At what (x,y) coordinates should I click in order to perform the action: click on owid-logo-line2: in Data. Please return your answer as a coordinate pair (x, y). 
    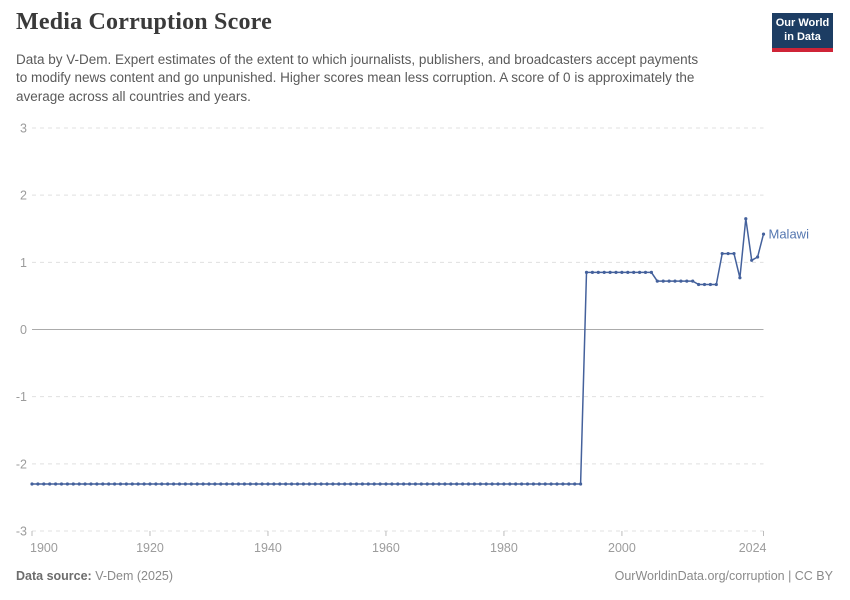
    Looking at the image, I should click on (802, 36).